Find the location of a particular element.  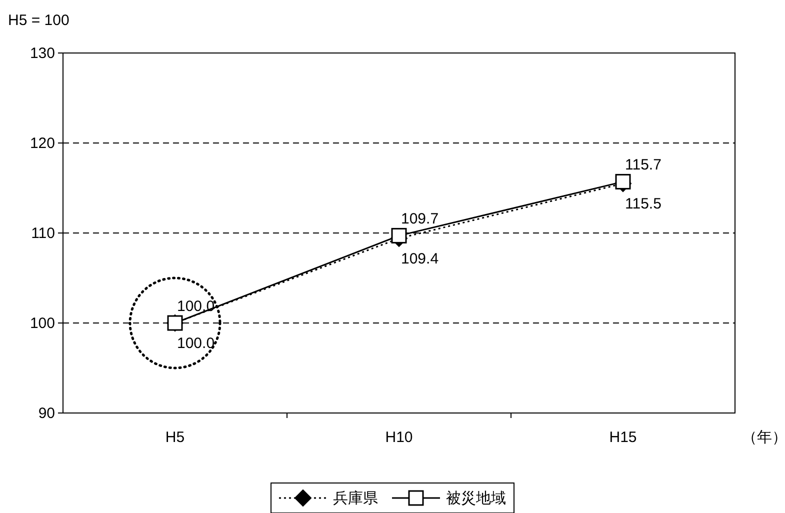

x-axis-title: （年） is located at coordinates (763, 437).